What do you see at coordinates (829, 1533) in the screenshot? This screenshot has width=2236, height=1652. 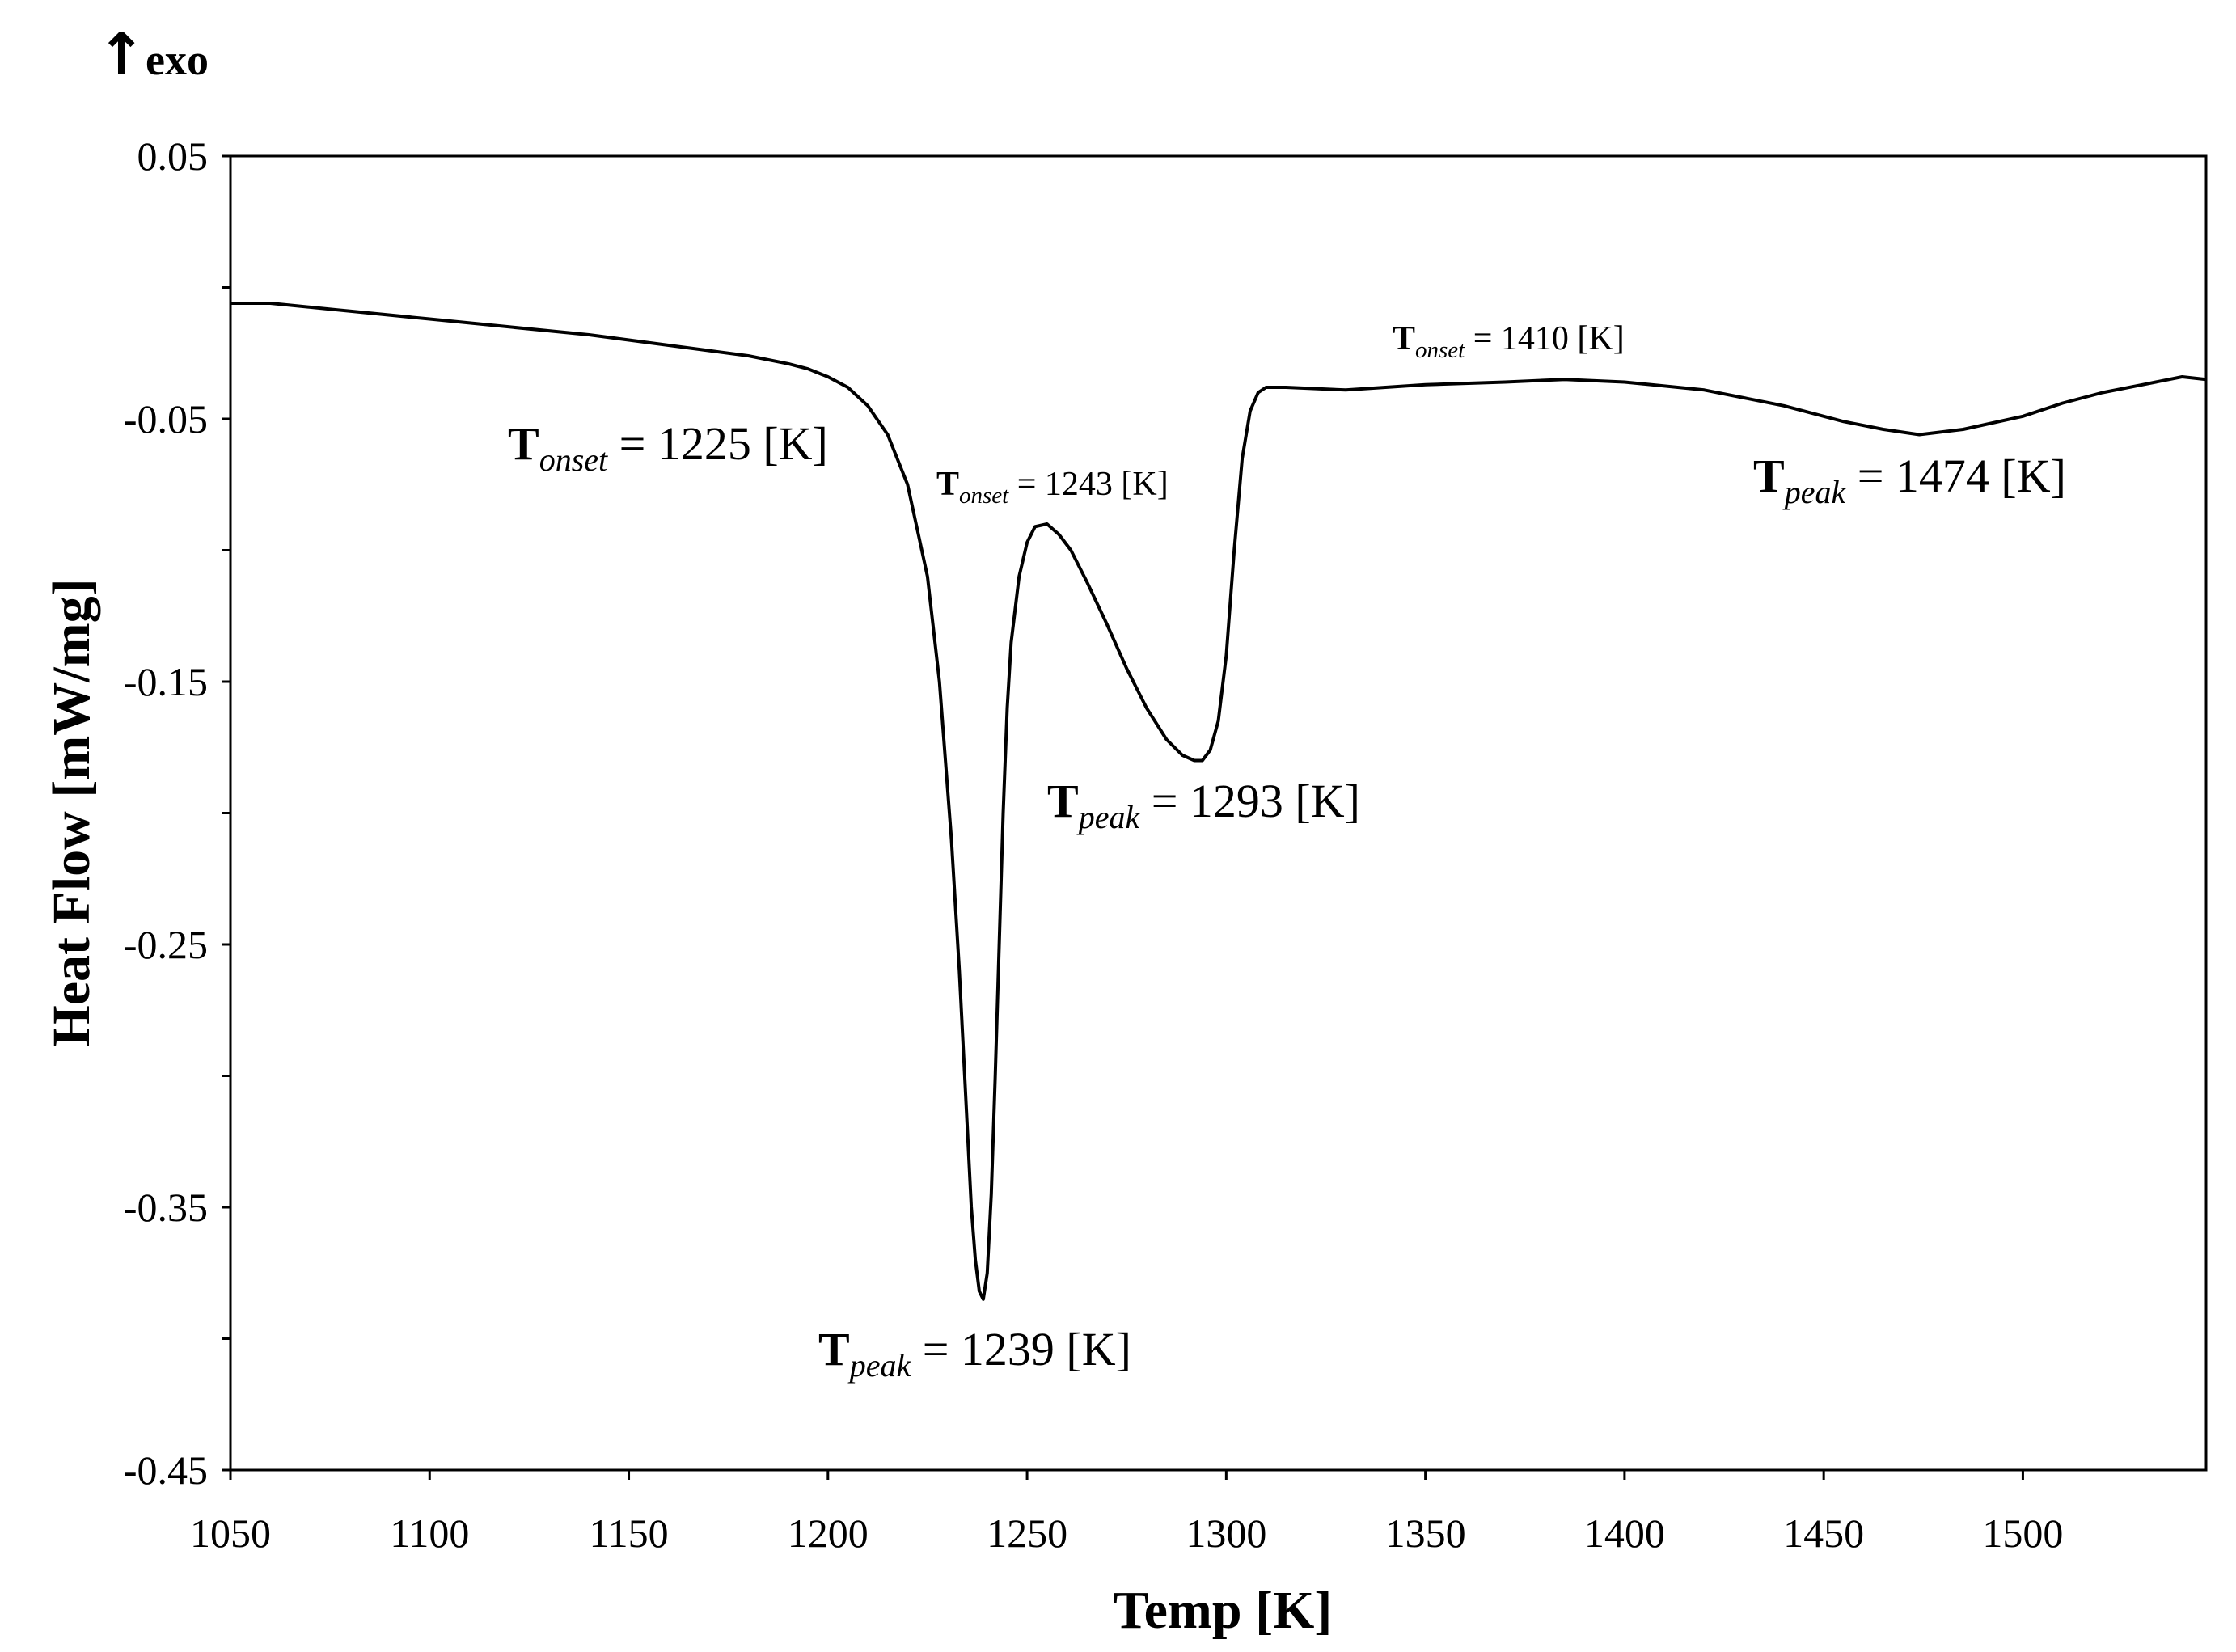 I see `x-tick-label: 1200` at bounding box center [829, 1533].